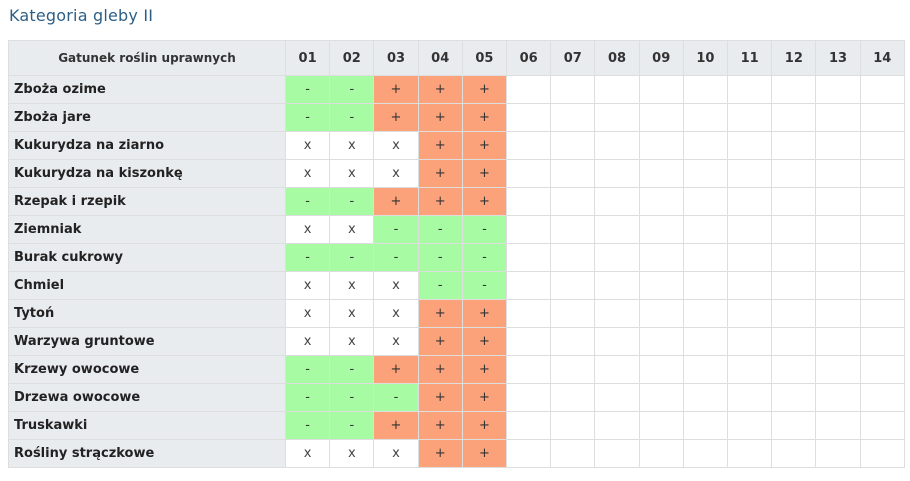  I want to click on crop-name-cell: Truskawki, so click(147, 425).